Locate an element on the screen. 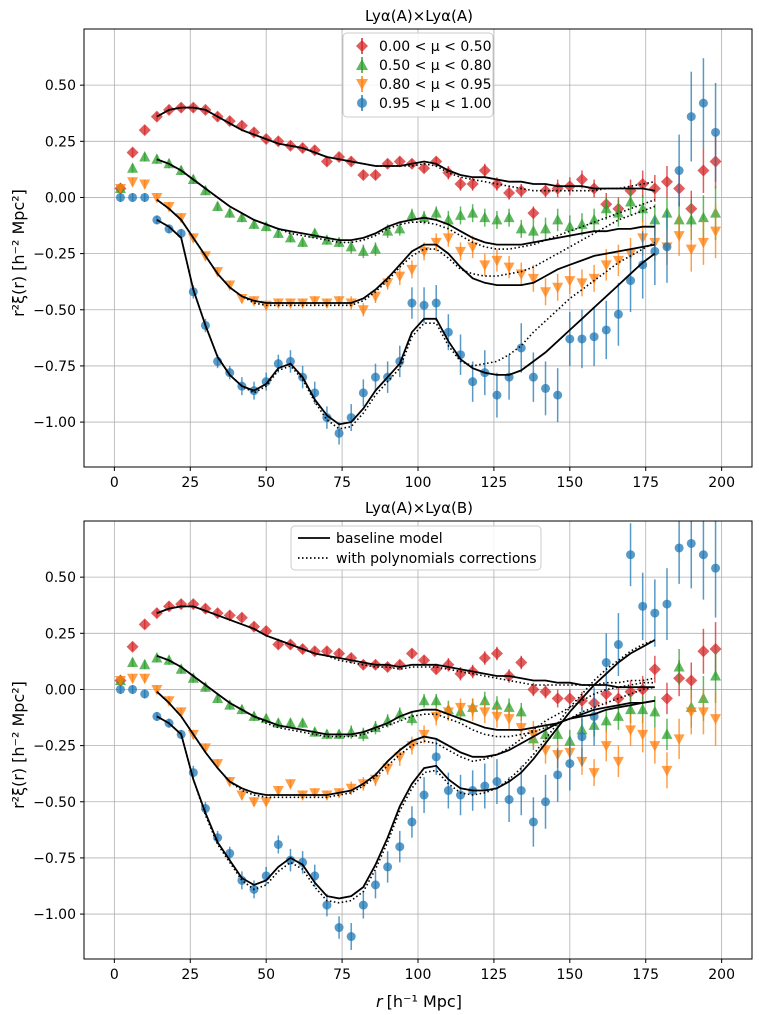 Image resolution: width=759 pixels, height=1015 pixels. x-tick-label: 175 is located at coordinates (645, 483).